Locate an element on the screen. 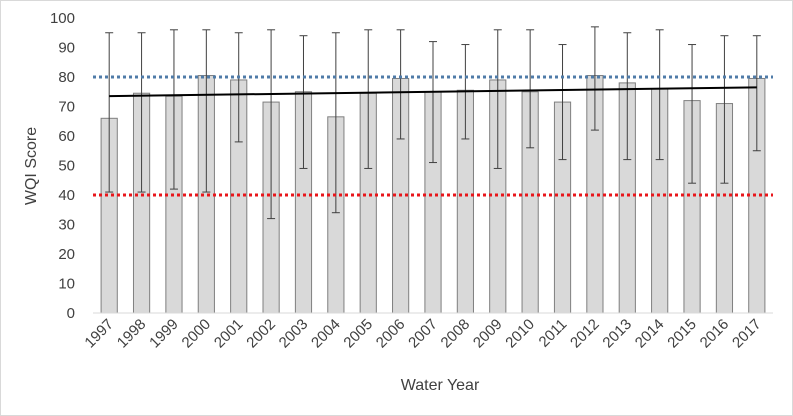 The height and width of the screenshot is (416, 793). trendline is located at coordinates (433, 92).